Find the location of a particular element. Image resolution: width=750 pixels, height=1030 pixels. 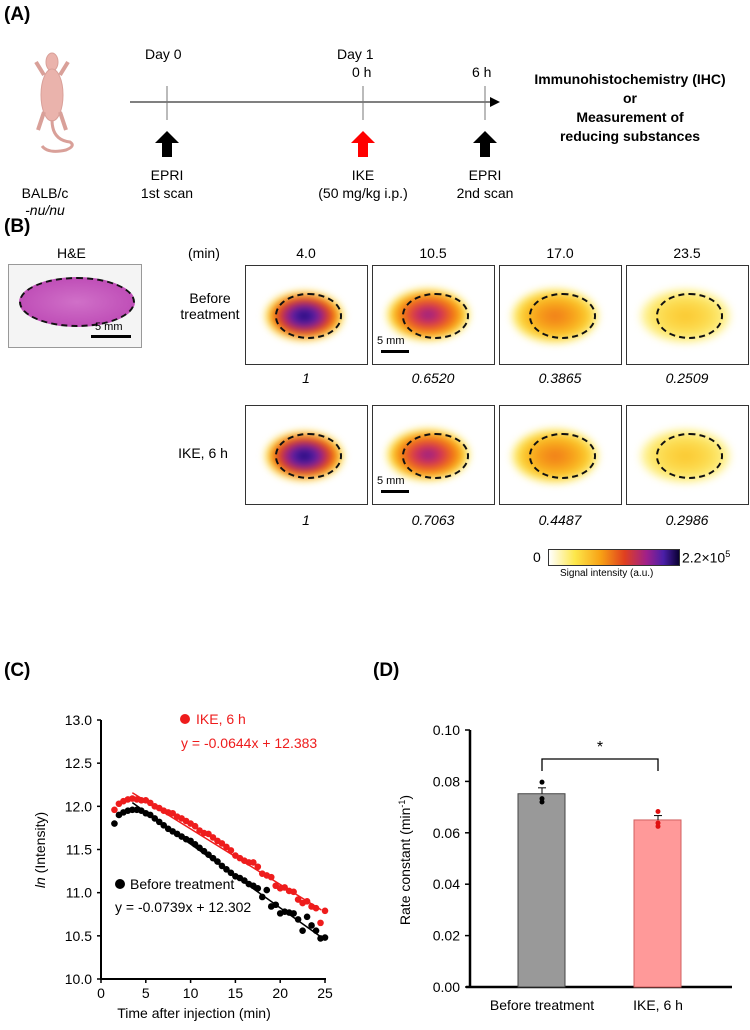

relative-value: 0.2986 is located at coordinates (687, 520).